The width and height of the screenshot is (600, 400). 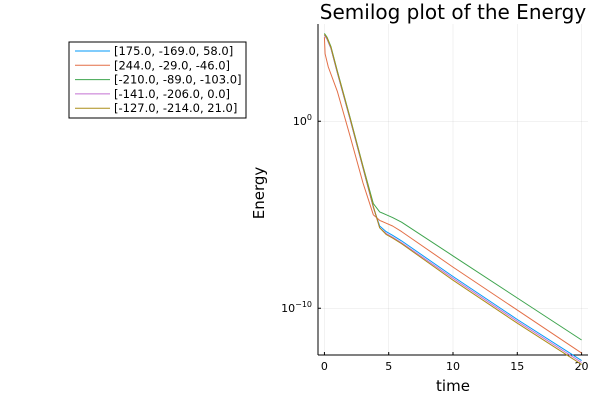 I want to click on legend-label: [-210.0, -89.0, -103.0], so click(x=178, y=80).